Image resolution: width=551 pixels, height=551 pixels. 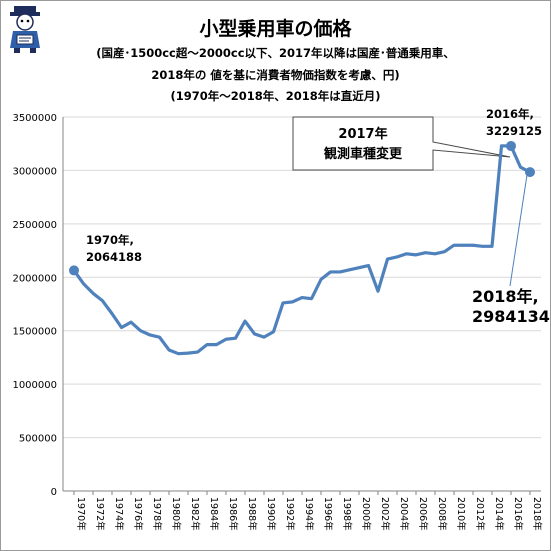 I want to click on x-tick-label: 1972年, so click(x=100, y=514).